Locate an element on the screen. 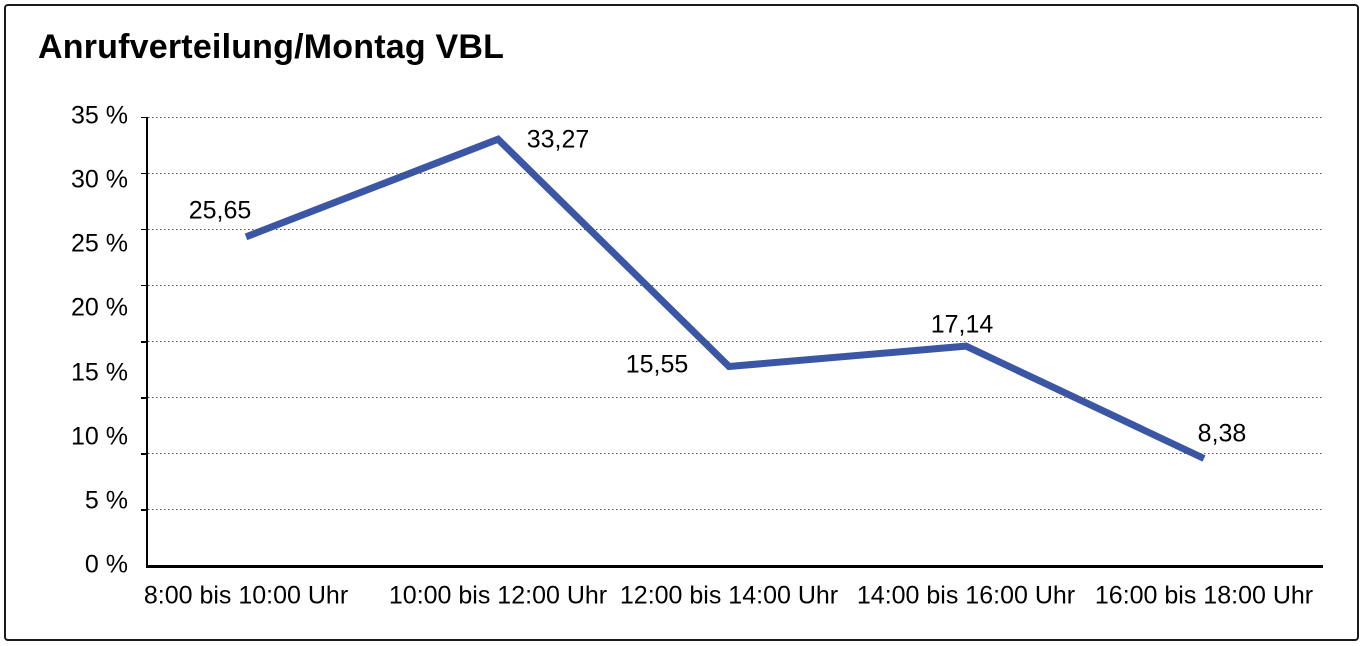 This screenshot has height=646, width=1363. data-point-label: 8,38 is located at coordinates (1222, 433).